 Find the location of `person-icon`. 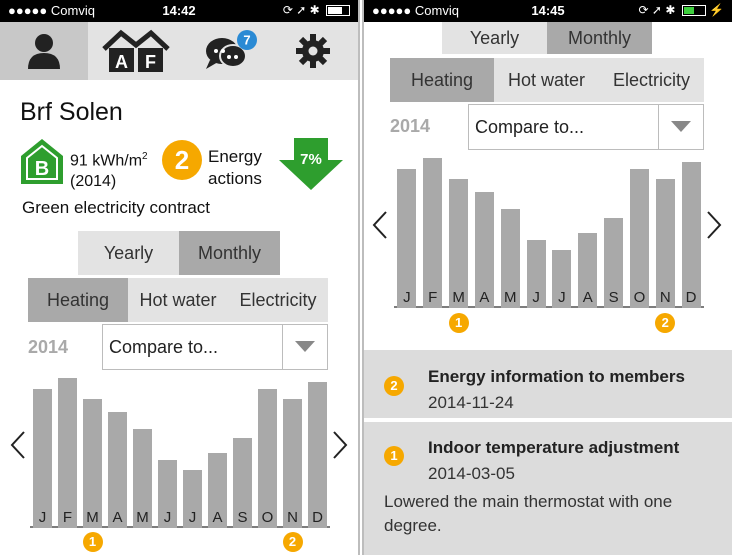

person-icon is located at coordinates (44, 51).